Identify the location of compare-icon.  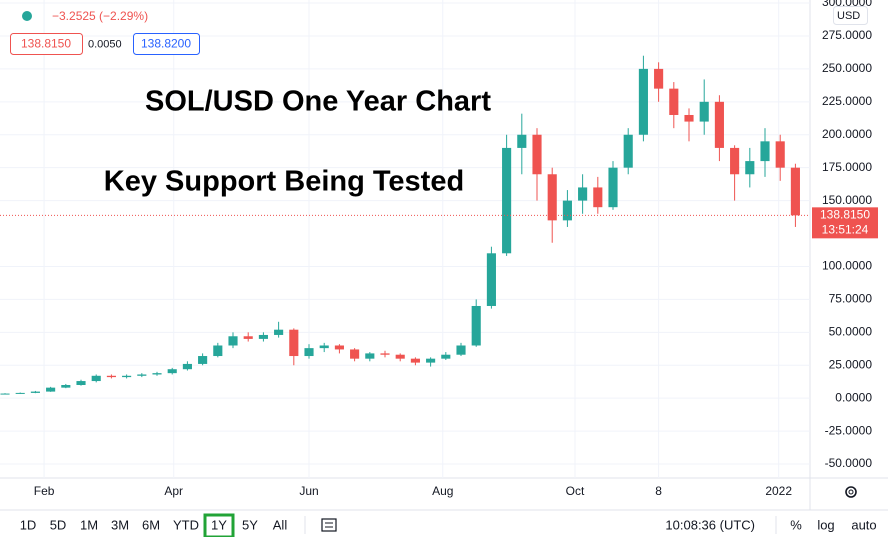
(329, 525).